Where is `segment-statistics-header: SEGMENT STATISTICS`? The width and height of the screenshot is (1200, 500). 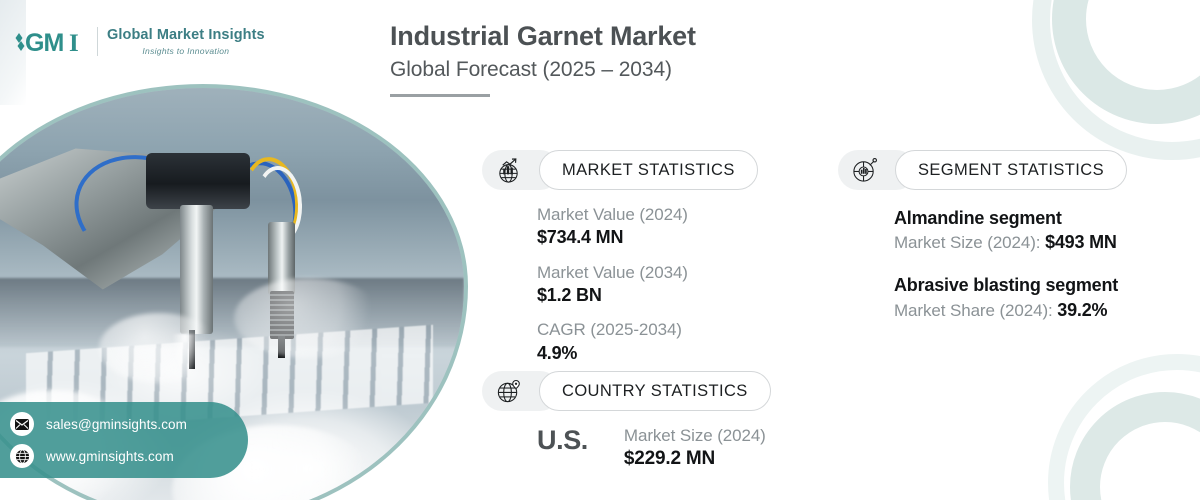
segment-statistics-header: SEGMENT STATISTICS is located at coordinates (982, 170).